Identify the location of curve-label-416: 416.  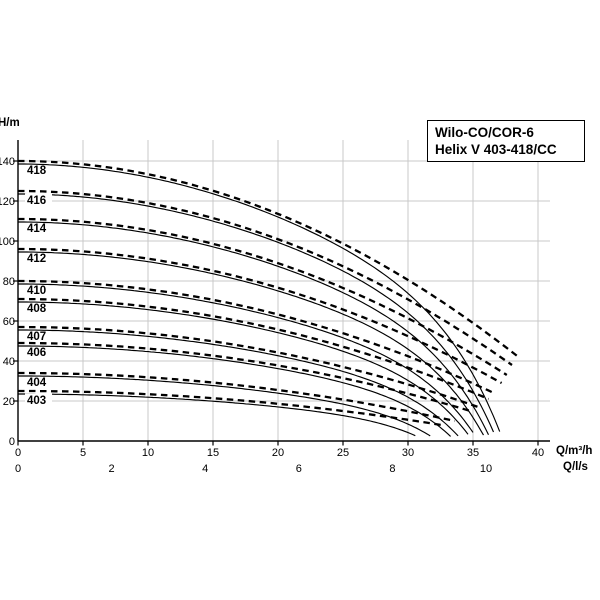
(36, 201).